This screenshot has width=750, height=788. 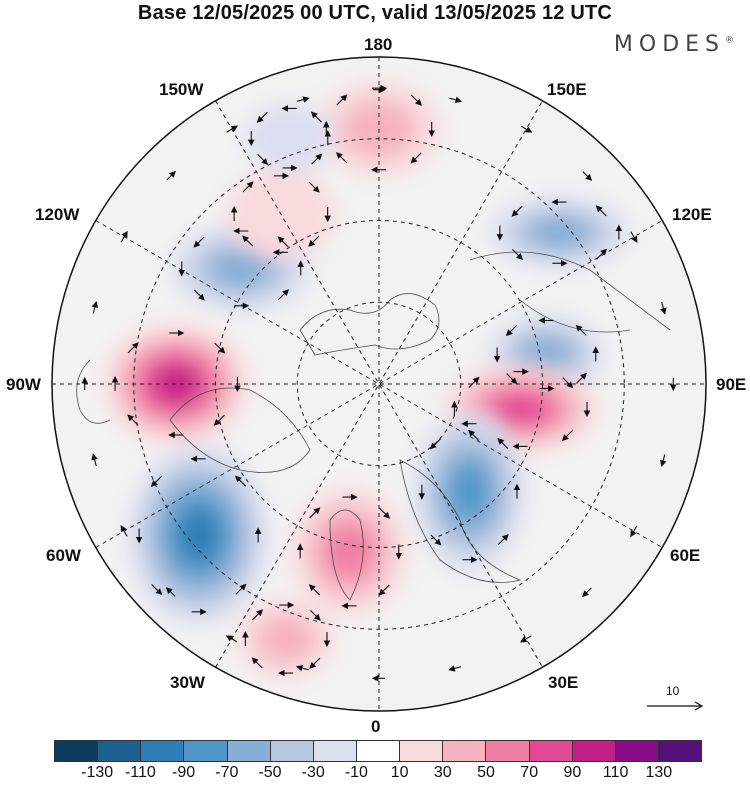 What do you see at coordinates (572, 772) in the screenshot?
I see `colorbar-tick-label: 90` at bounding box center [572, 772].